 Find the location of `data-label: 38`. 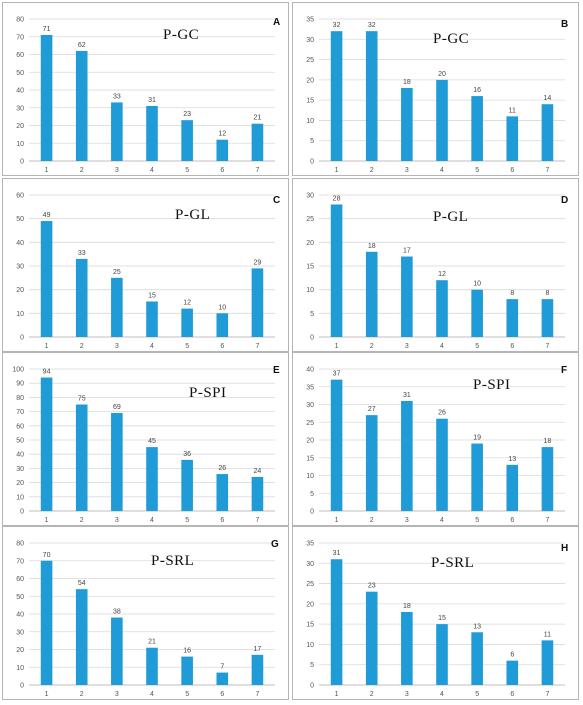

data-label: 38 is located at coordinates (117, 612).